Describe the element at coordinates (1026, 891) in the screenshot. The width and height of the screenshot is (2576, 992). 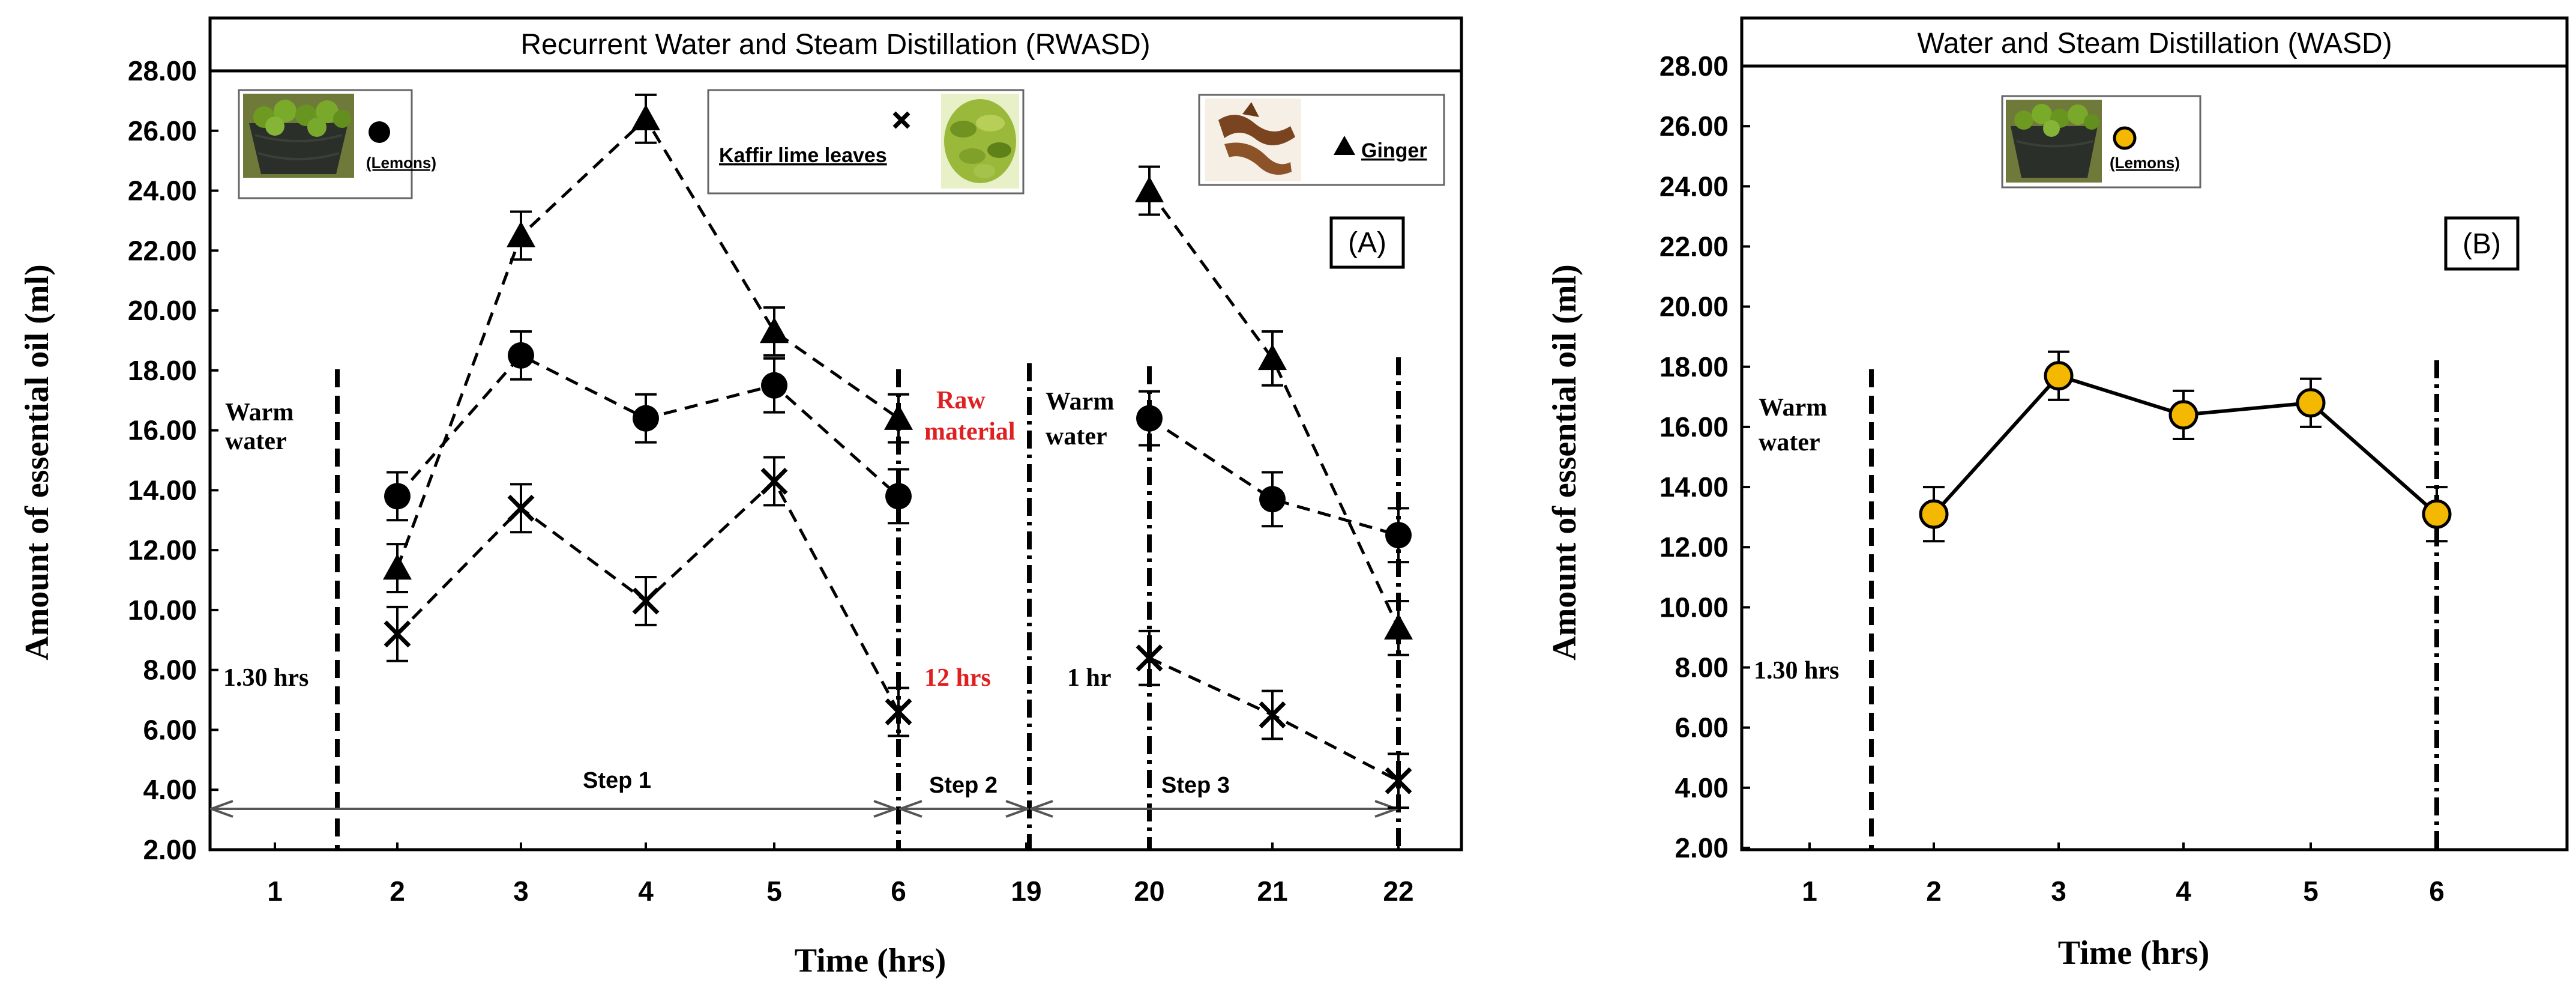
I see `panel-a-x-tick-label: 19` at that location.